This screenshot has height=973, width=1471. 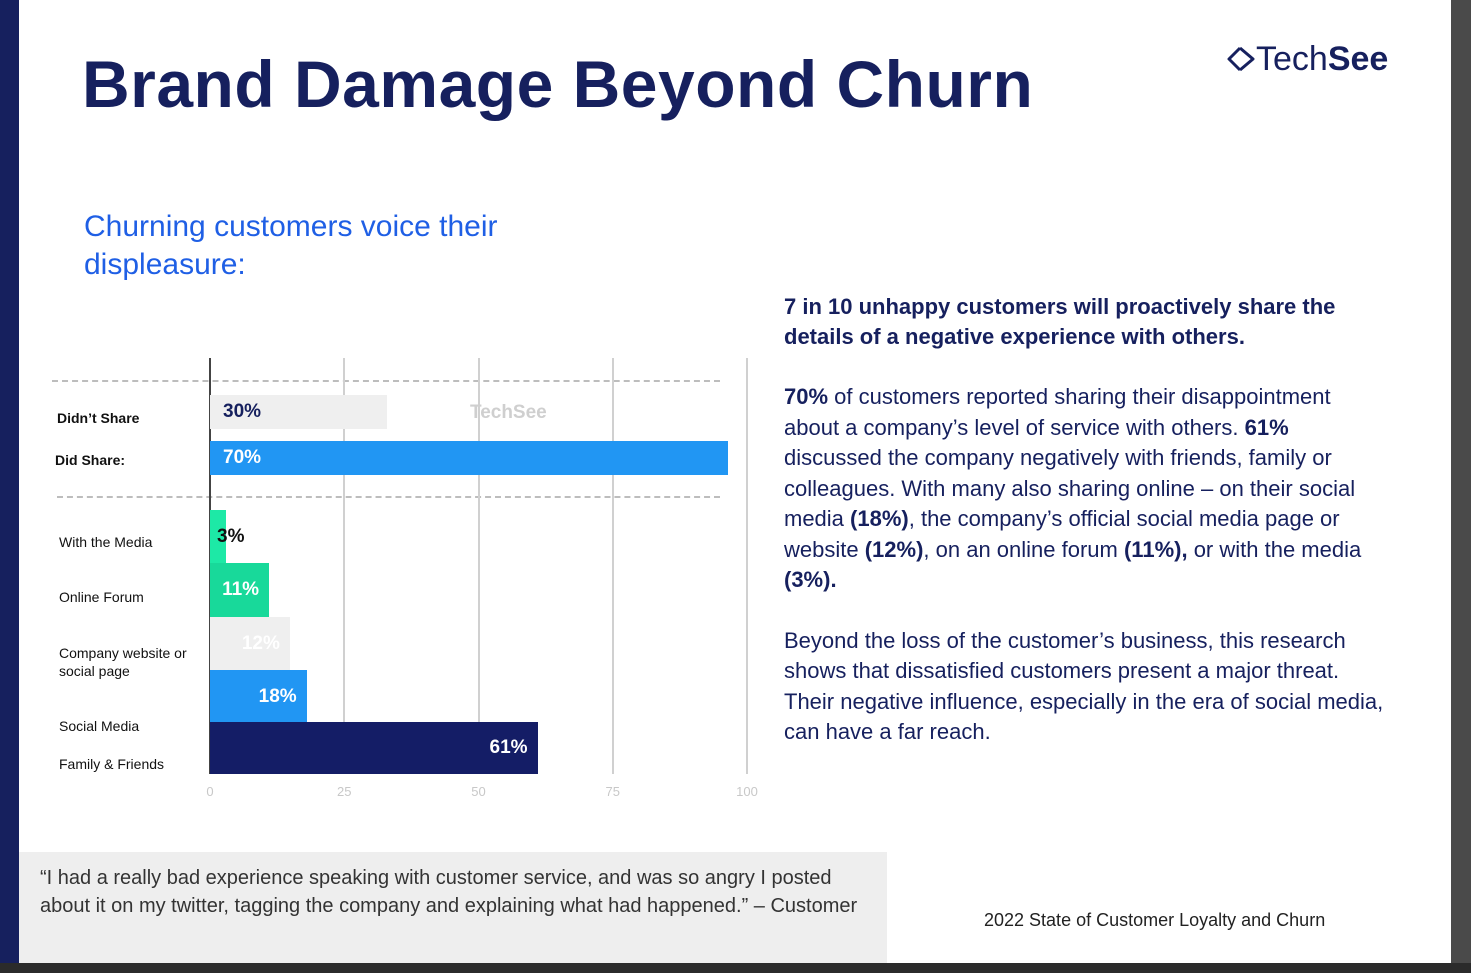 I want to click on x-tick-label: 100, so click(x=747, y=791).